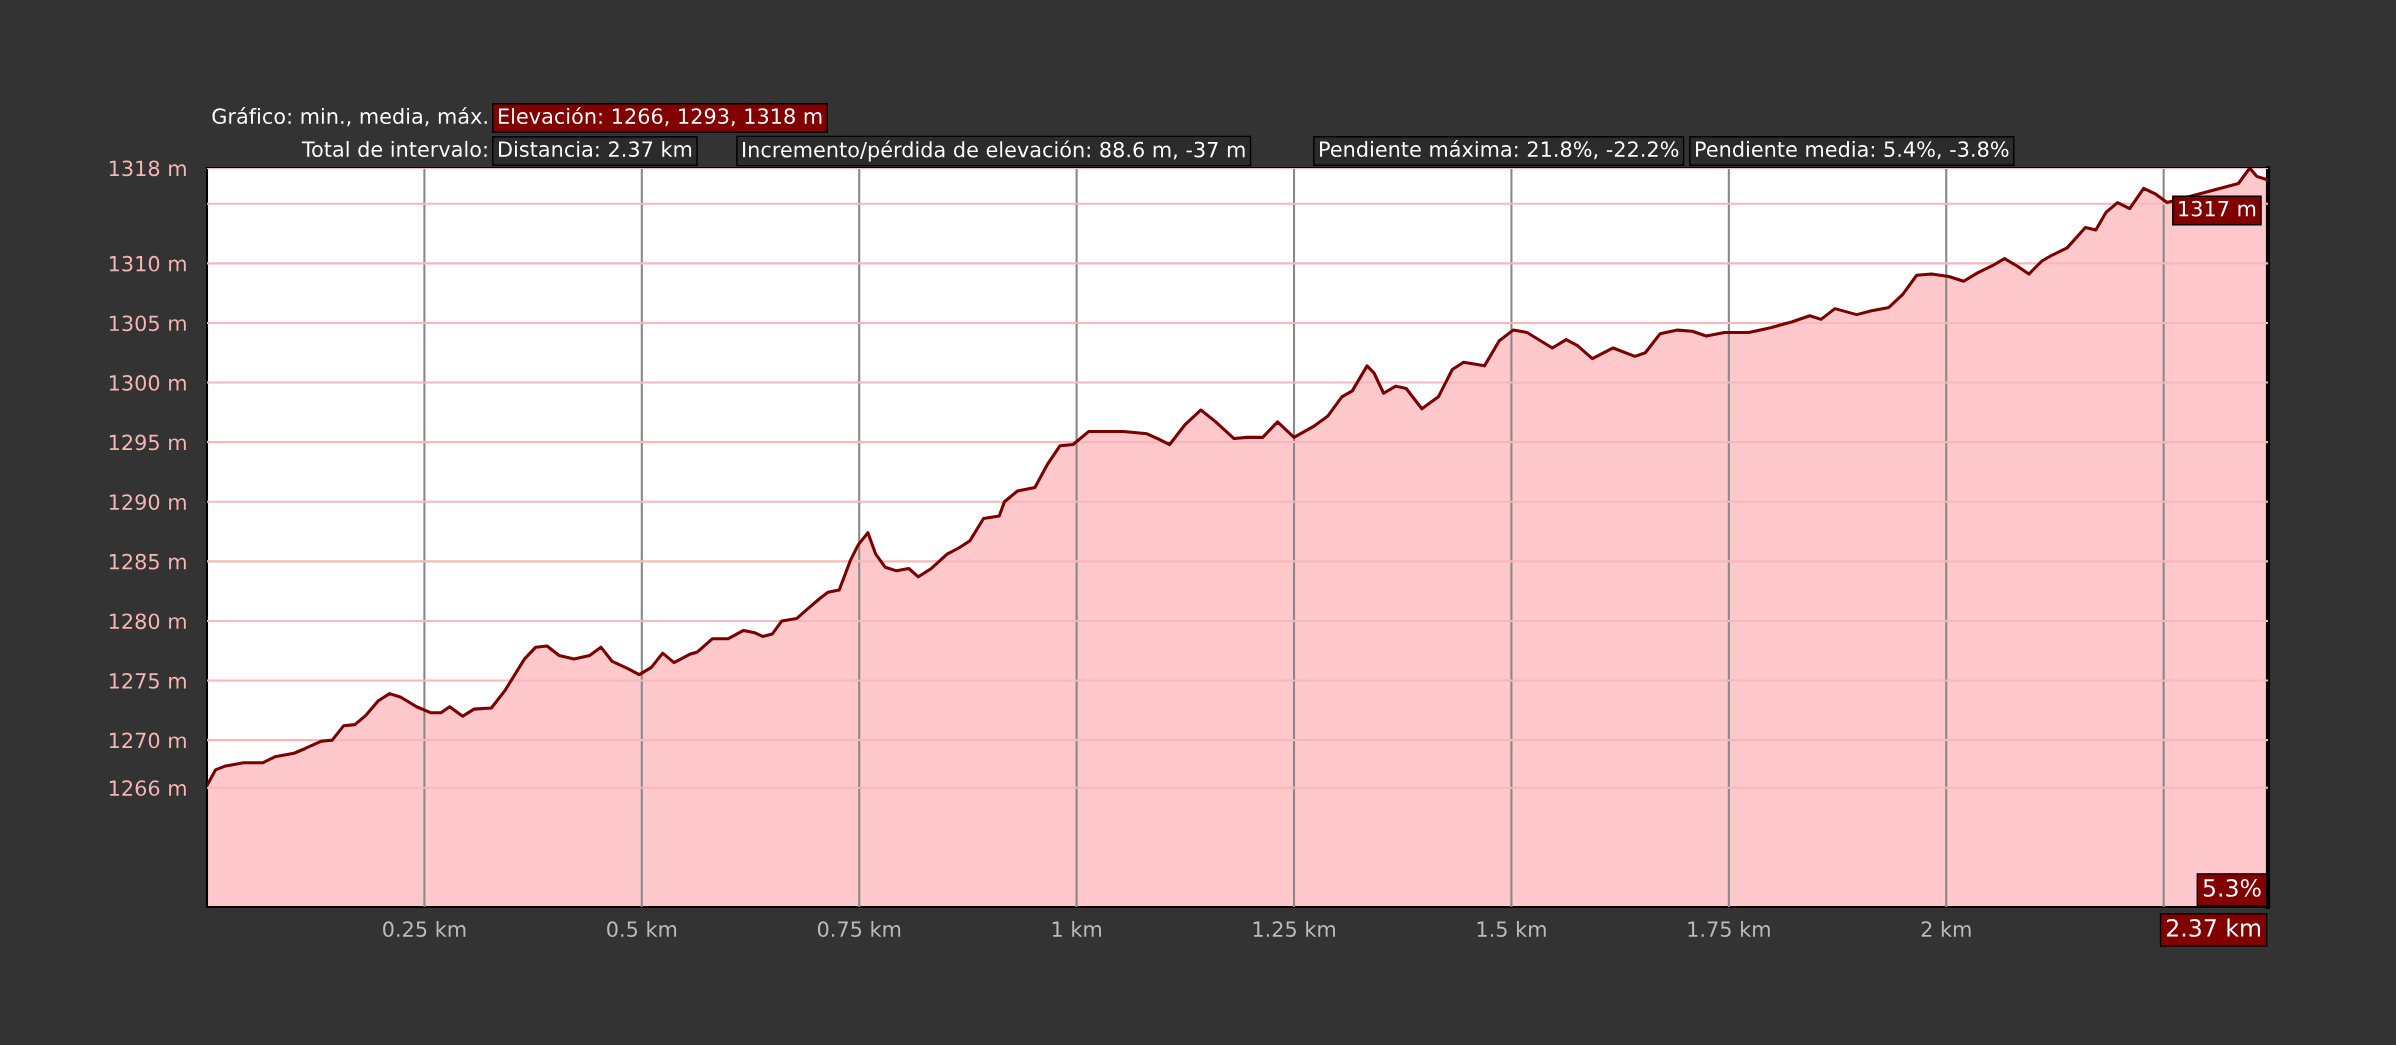 This screenshot has width=2396, height=1045. Describe the element at coordinates (1076, 928) in the screenshot. I see `x-tick-label: 1 km` at that location.